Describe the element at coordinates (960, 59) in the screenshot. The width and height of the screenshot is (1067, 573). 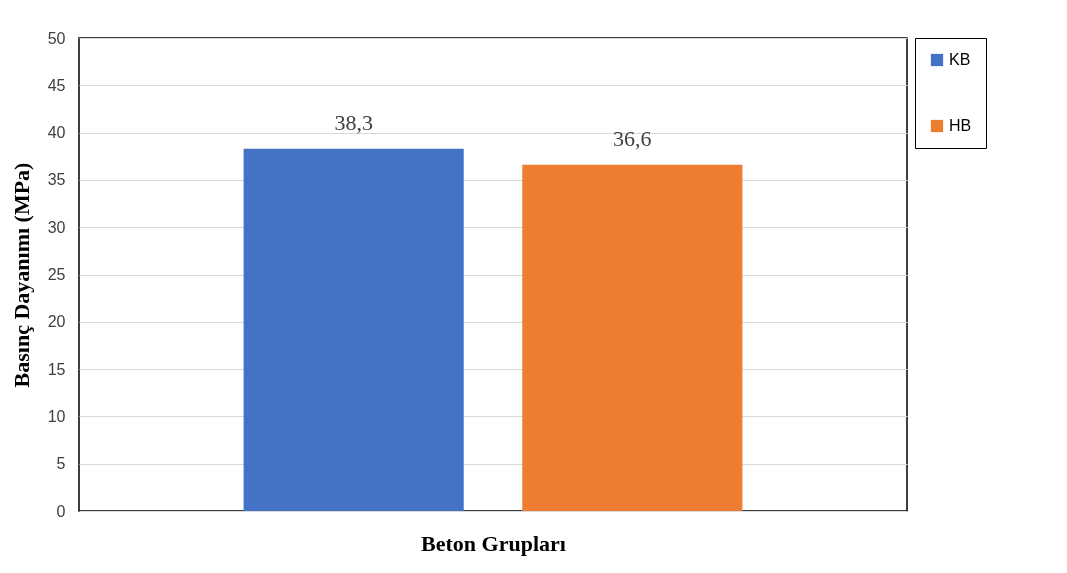
I see `legend-label: KB` at that location.